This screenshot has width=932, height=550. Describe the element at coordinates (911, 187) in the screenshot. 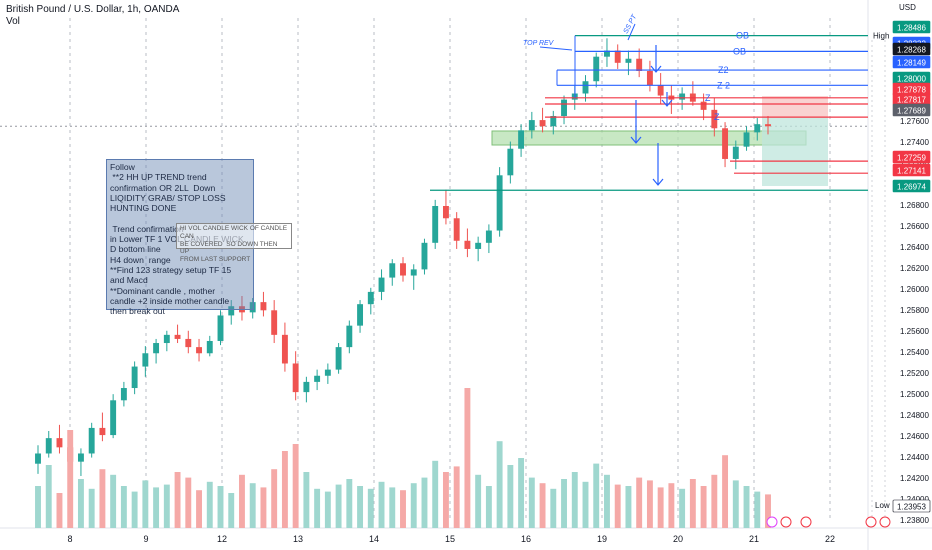

I see `price-tag-label: 1.26974` at that location.